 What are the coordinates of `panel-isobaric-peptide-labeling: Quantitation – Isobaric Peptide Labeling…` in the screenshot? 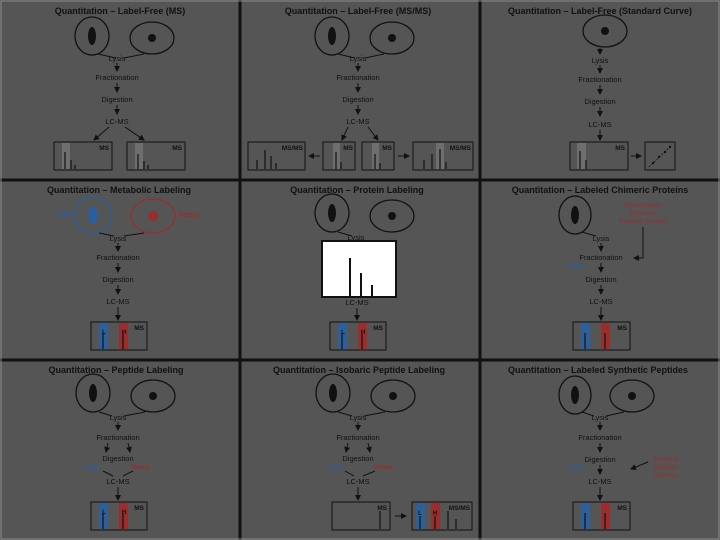 It's located at (373, 448).